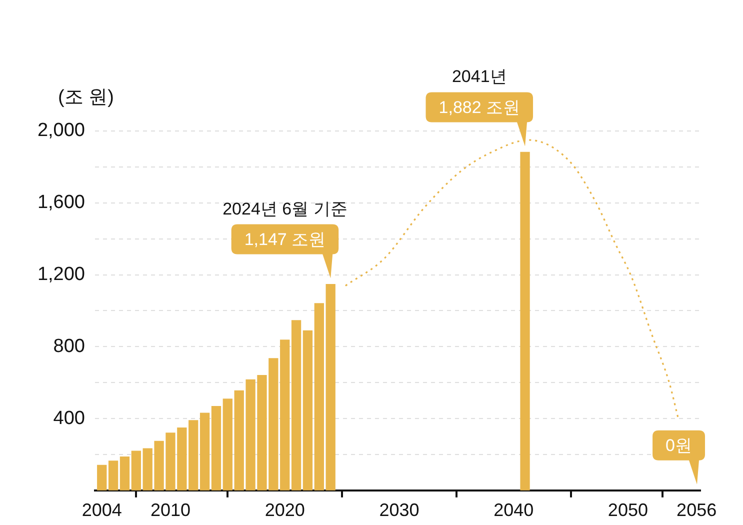 The width and height of the screenshot is (743, 525). What do you see at coordinates (61, 203) in the screenshot?
I see `y-tick-label: 1,600` at bounding box center [61, 203].